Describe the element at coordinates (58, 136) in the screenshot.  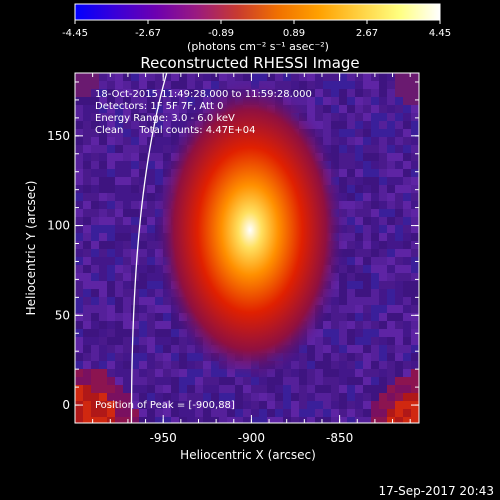
I see `y-tick-label: 150` at that location.